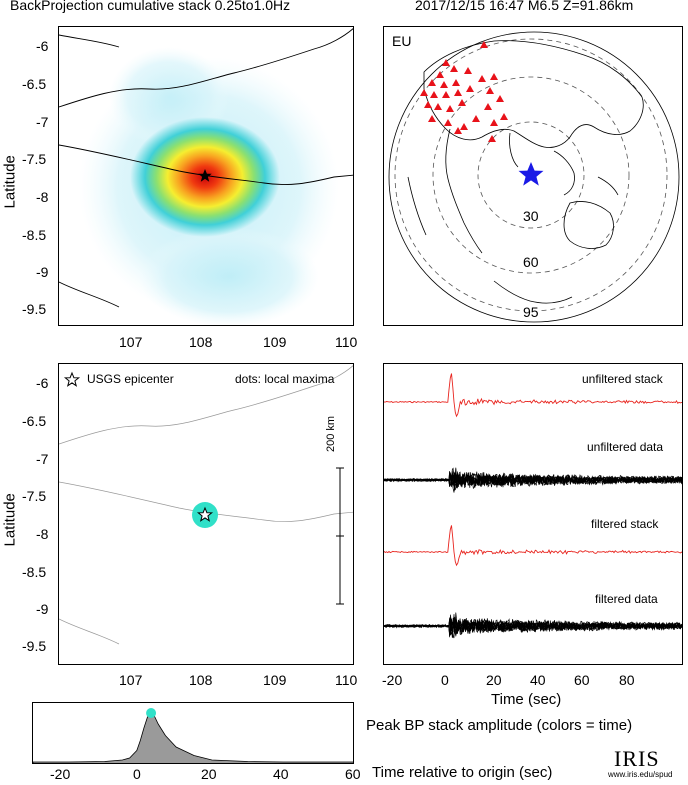  Describe the element at coordinates (637, 758) in the screenshot. I see `iris-logo-text: IRIS` at that location.